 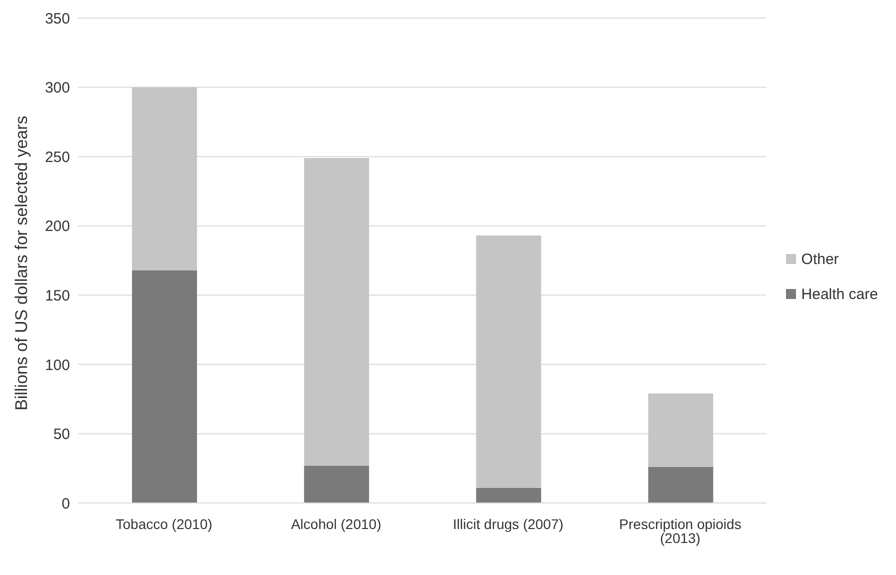 I want to click on x-tick-label: Alcohol (2010), so click(x=336, y=524).